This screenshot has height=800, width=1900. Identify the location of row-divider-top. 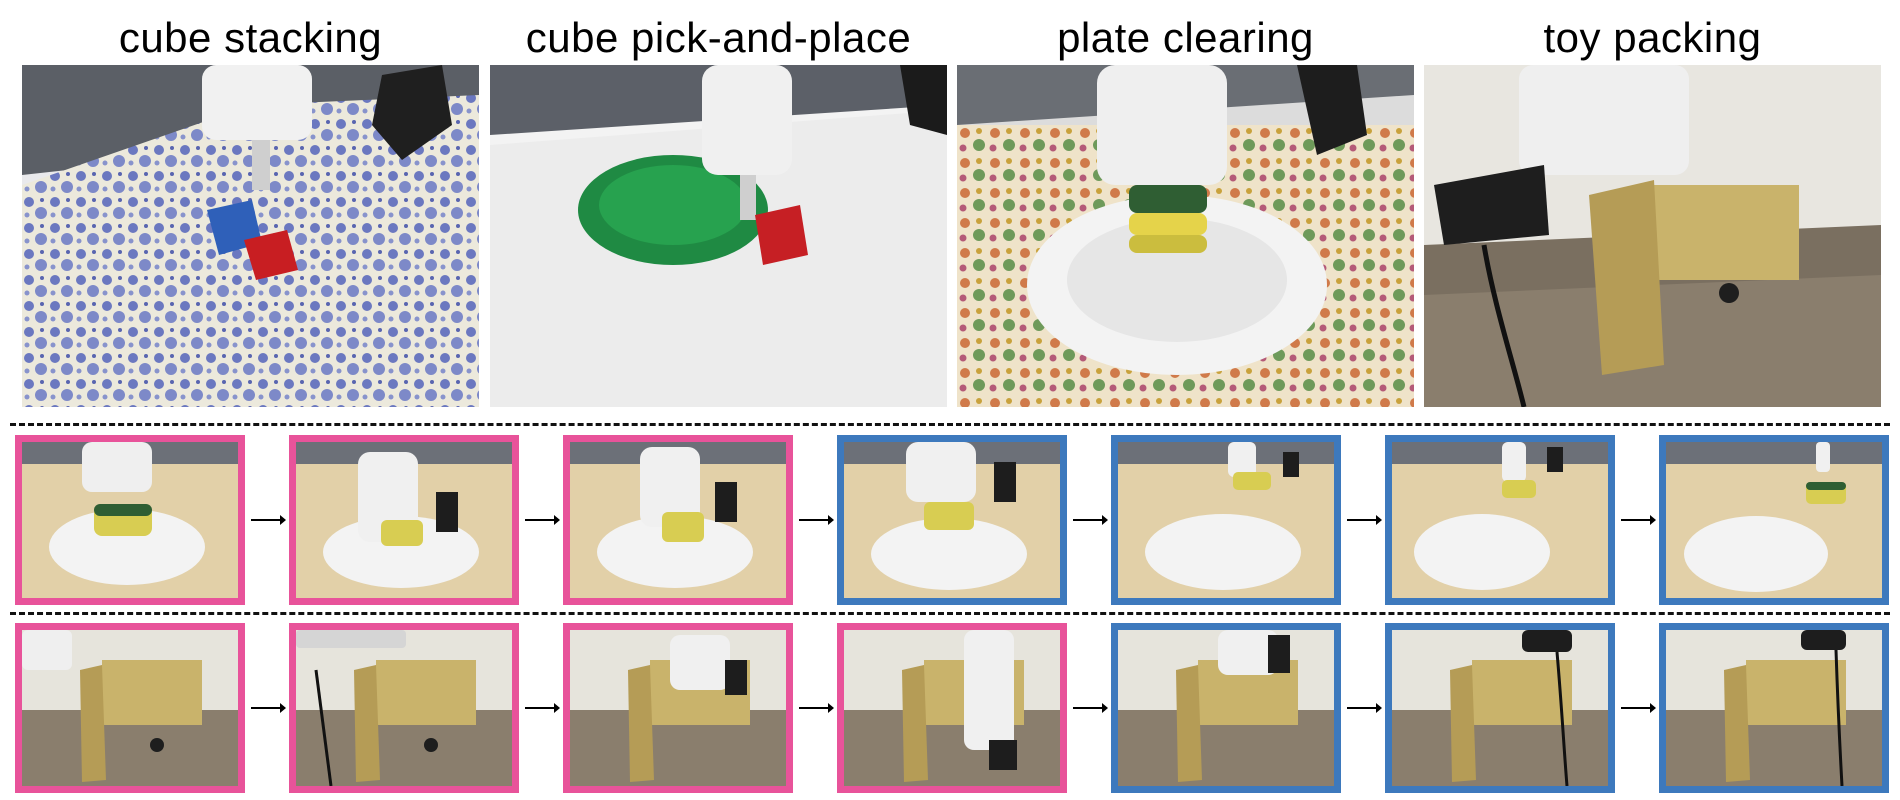
(950, 424).